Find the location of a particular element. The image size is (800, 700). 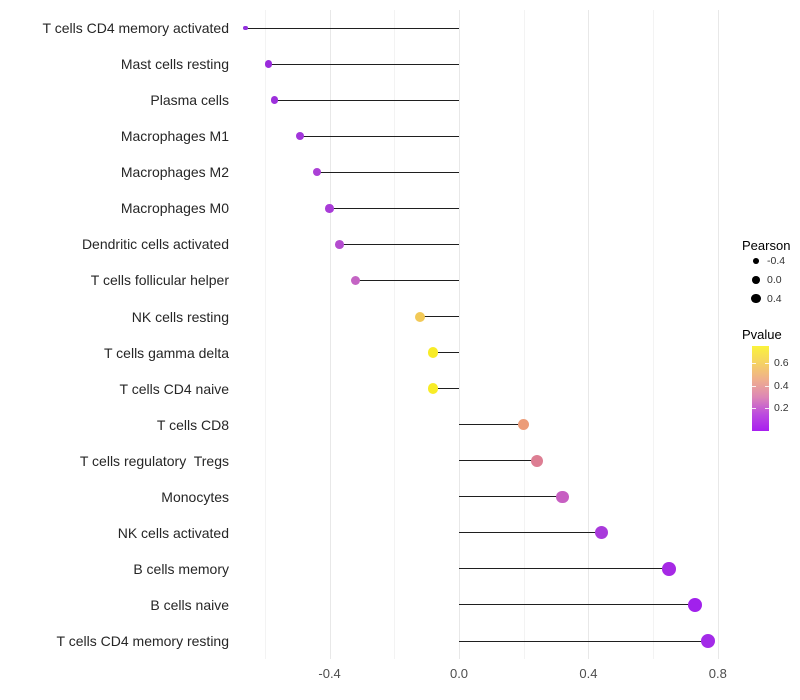

category-label: Monocytes is located at coordinates (195, 496).